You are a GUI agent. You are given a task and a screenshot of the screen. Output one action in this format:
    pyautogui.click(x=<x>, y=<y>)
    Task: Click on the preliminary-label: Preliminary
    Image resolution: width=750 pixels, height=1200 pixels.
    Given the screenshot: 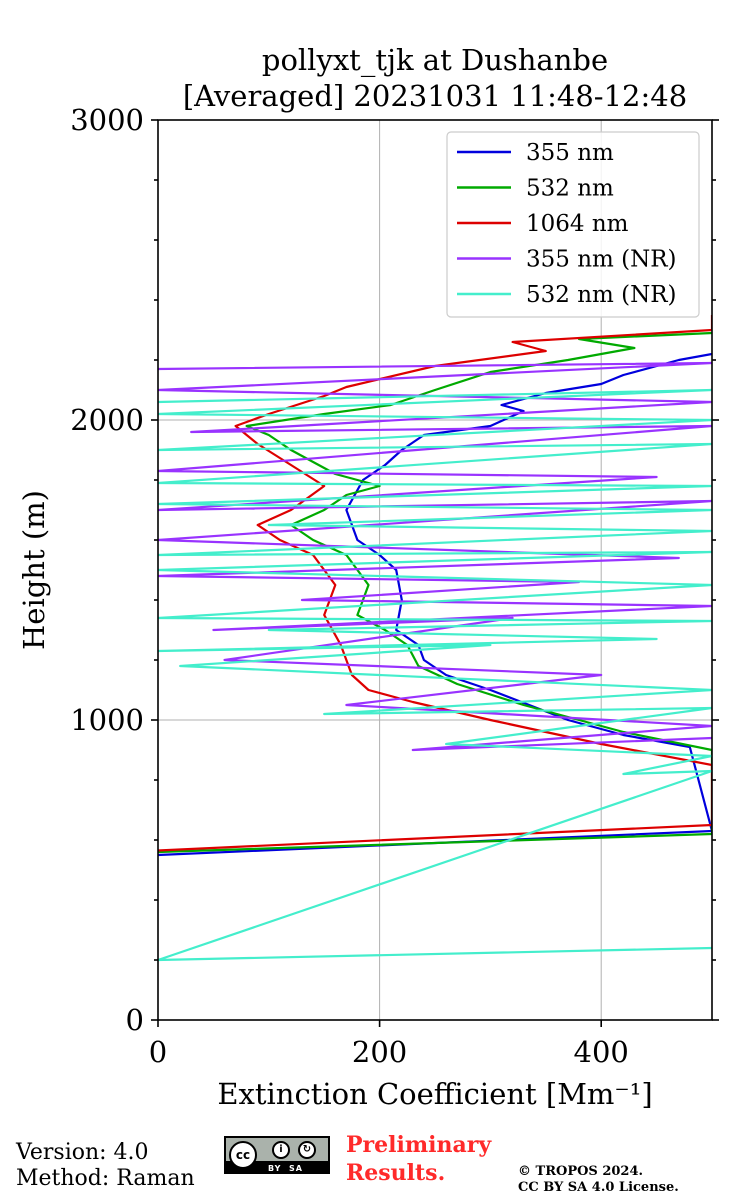 What is the action you would take?
    pyautogui.click(x=419, y=1145)
    